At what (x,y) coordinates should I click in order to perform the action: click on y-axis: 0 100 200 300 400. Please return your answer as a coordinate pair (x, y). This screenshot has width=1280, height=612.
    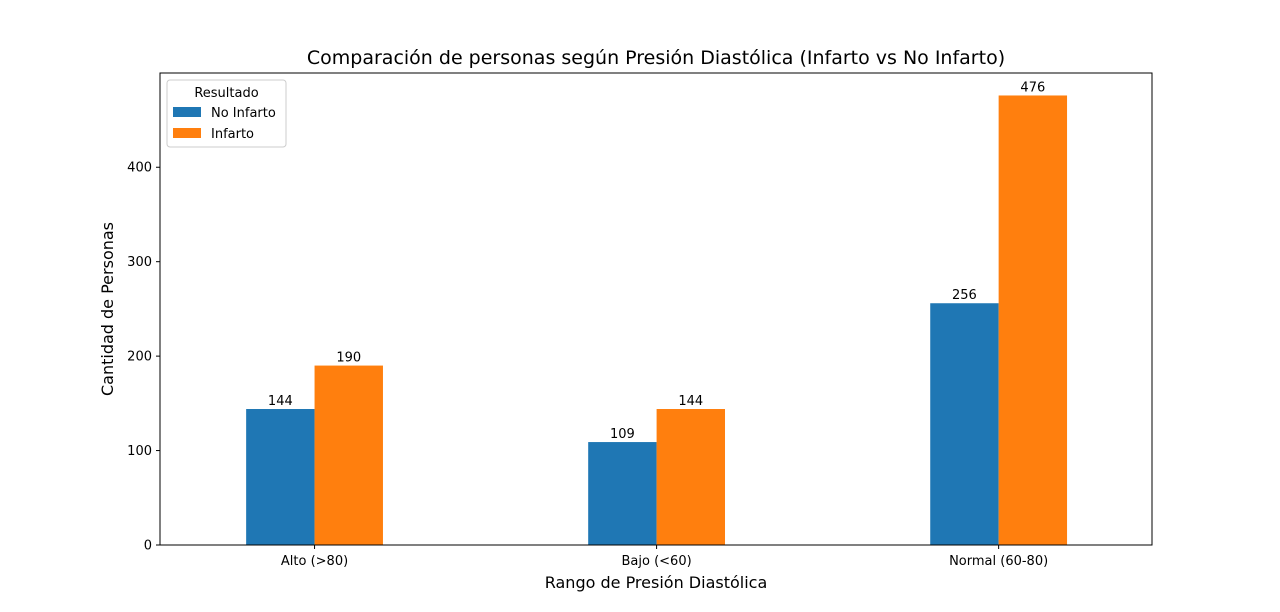
    Looking at the image, I should click on (143, 357).